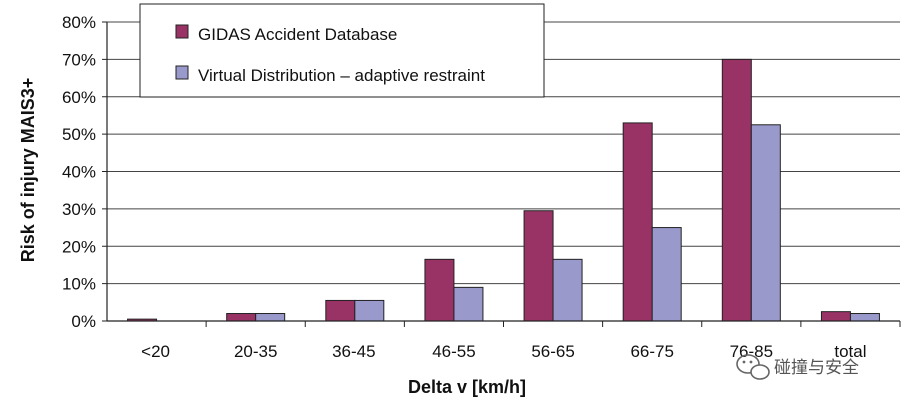 The width and height of the screenshot is (909, 411). Describe the element at coordinates (182, 31) in the screenshot. I see `legend-swatch-gidas` at that location.